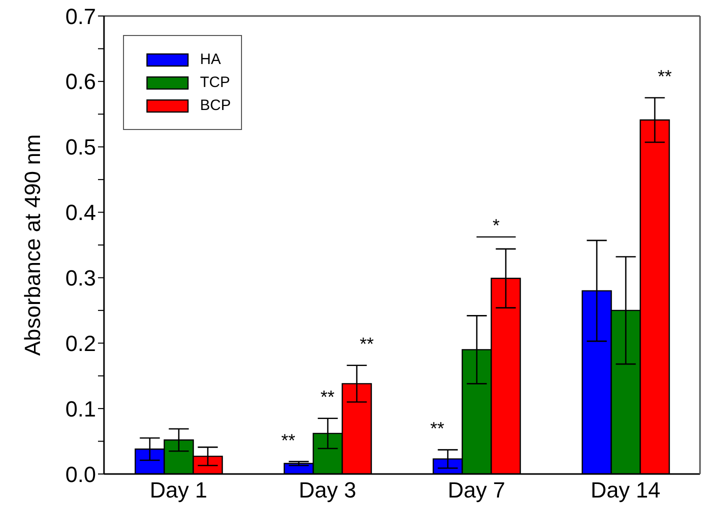 The width and height of the screenshot is (713, 517). Describe the element at coordinates (80, 474) in the screenshot. I see `y-tick-label: 0.0` at that location.